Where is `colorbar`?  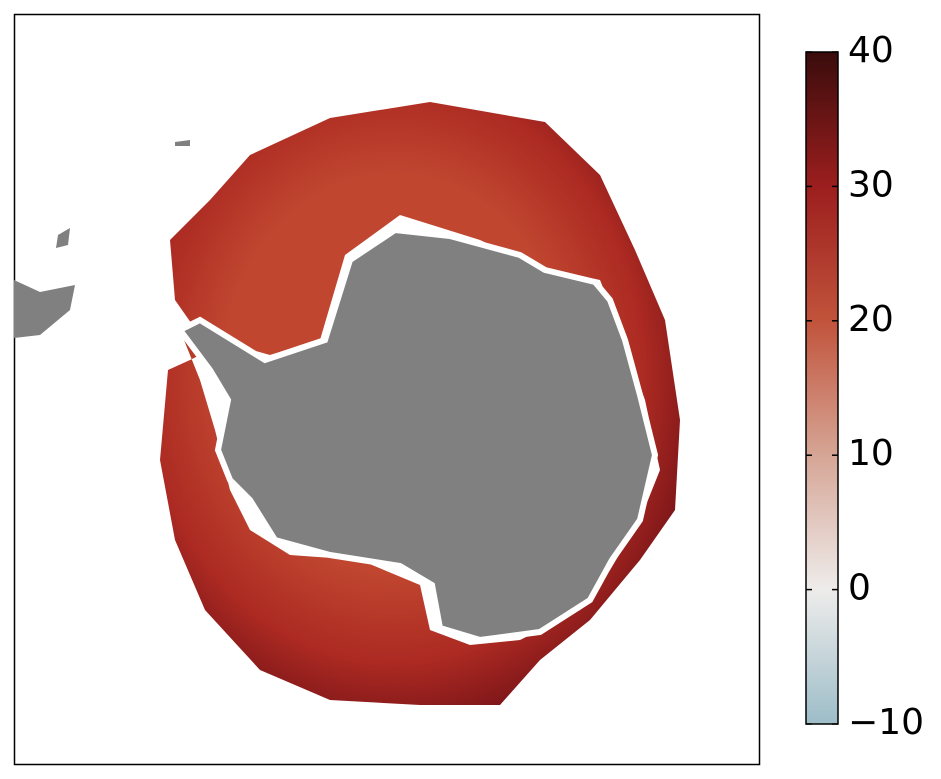 colorbar is located at coordinates (822, 388).